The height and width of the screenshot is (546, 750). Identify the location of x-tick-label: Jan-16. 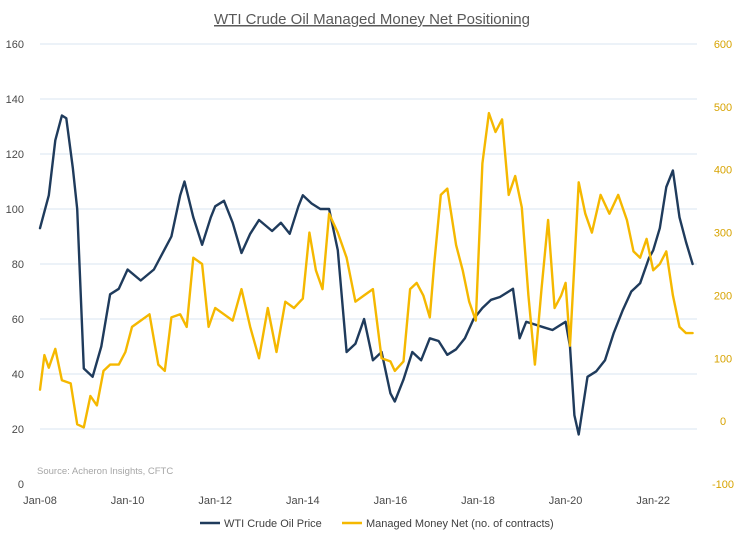
(391, 501).